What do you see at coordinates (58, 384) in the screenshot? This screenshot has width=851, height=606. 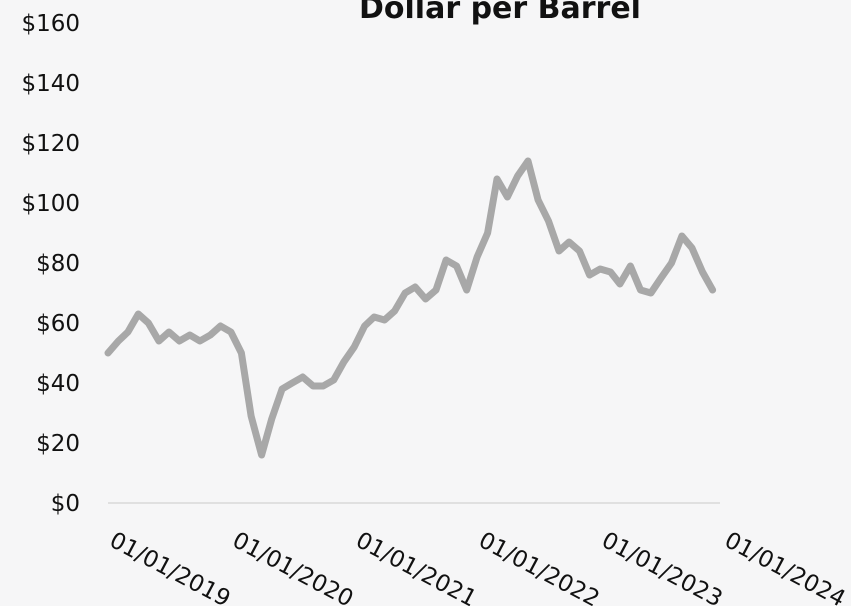 I see `y-tick-label: $40` at bounding box center [58, 384].